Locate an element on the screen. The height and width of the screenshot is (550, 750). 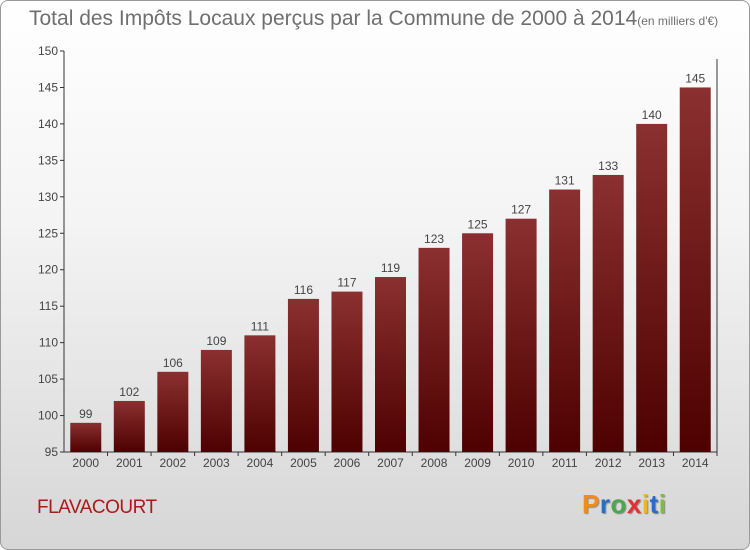
logo-letter: t is located at coordinates (654, 504).